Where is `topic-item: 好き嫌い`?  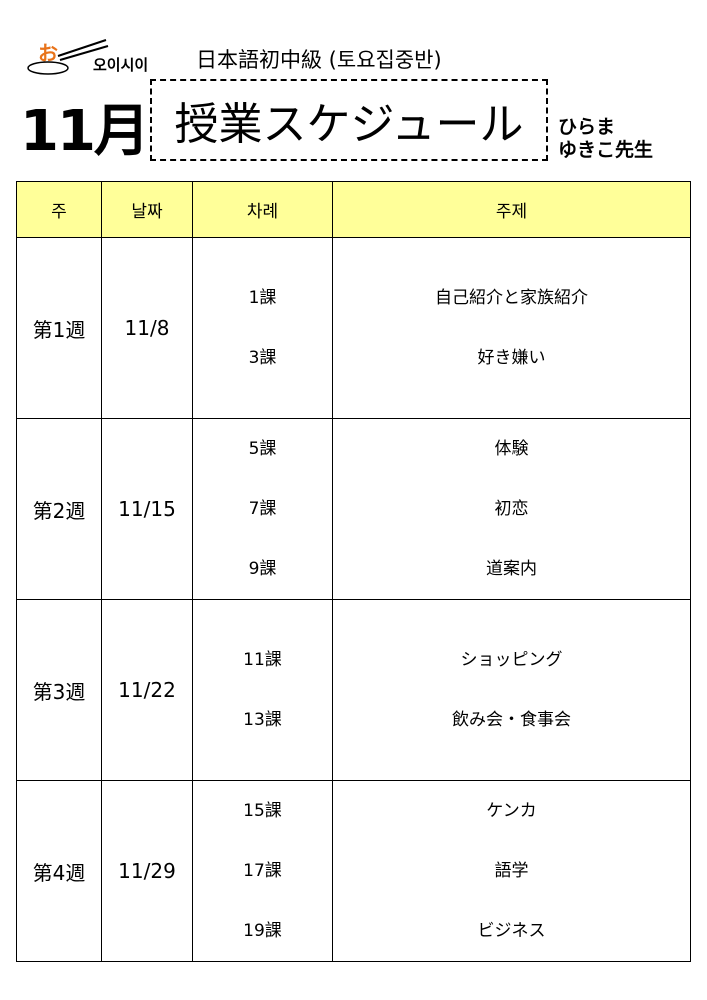
topic-item: 好き嫌い is located at coordinates (511, 358).